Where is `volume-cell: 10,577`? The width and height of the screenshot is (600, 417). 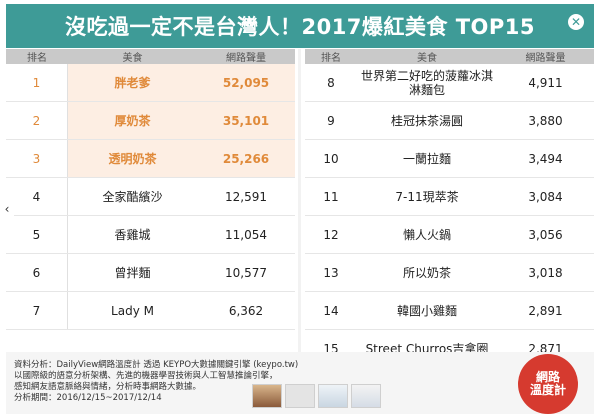
volume-cell: 10,577 is located at coordinates (246, 272).